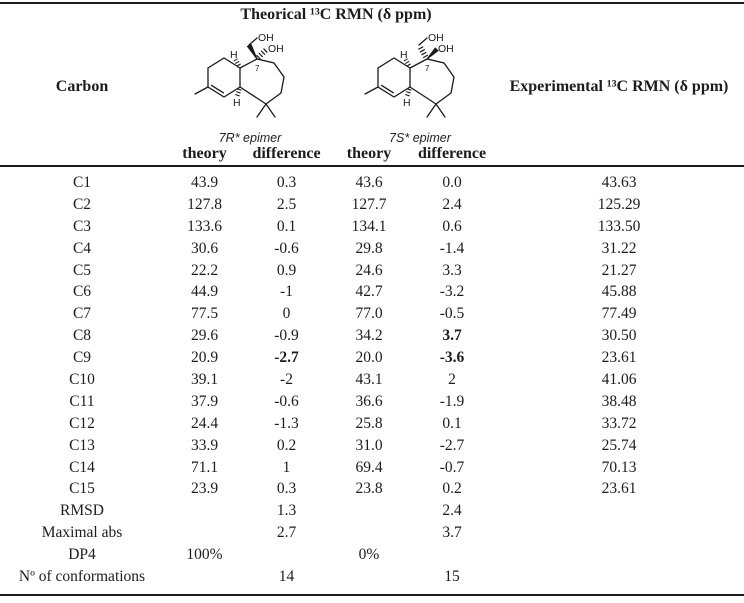 This screenshot has height=603, width=744. What do you see at coordinates (619, 270) in the screenshot?
I see `cell-experimental: 21.27` at bounding box center [619, 270].